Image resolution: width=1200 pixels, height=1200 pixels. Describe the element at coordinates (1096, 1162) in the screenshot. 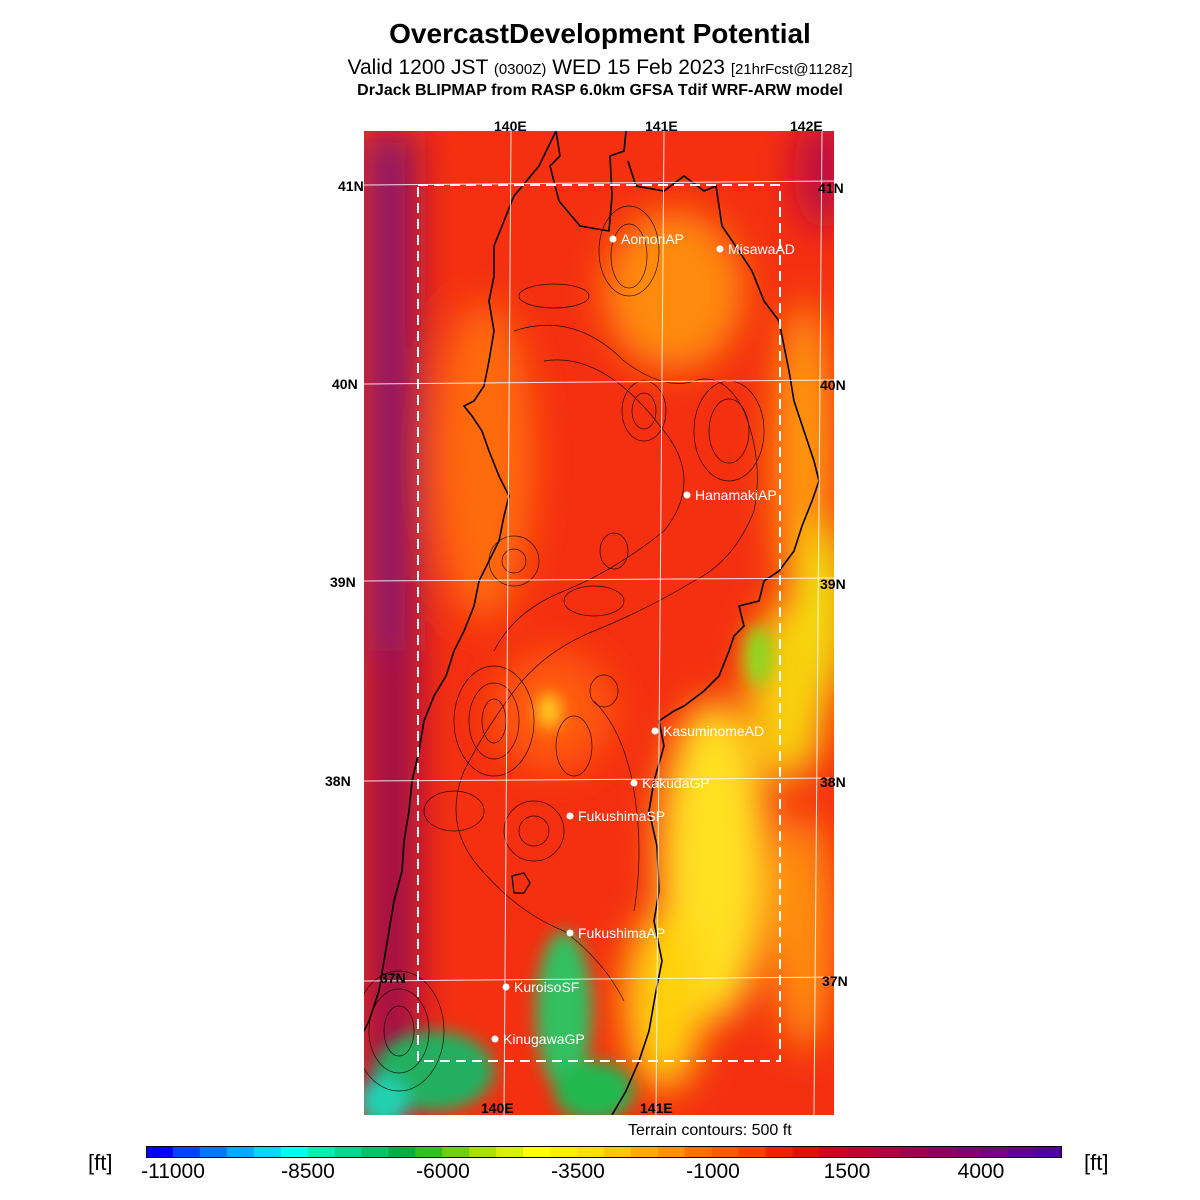

I see `legend-unit-right: [ft]` at that location.